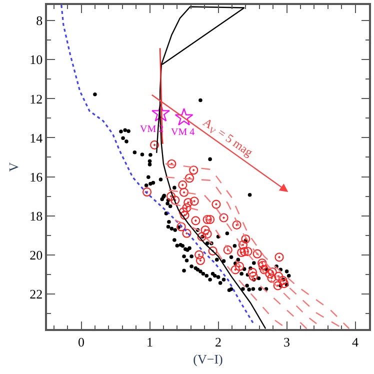 This screenshot has height=374, width=374. What do you see at coordinates (14, 167) in the screenshot?
I see `y-axis-title: V` at bounding box center [14, 167].